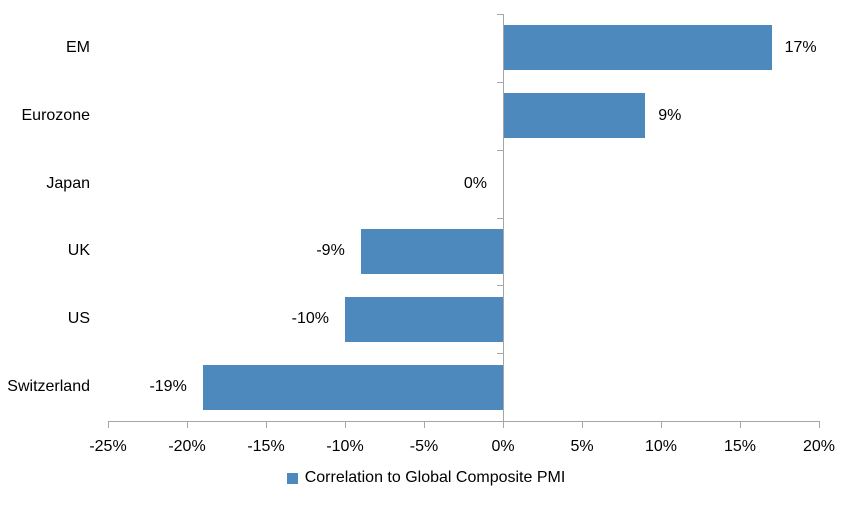 This screenshot has height=513, width=852. What do you see at coordinates (187, 446) in the screenshot?
I see `x-axis-tick-label: -20%` at bounding box center [187, 446].